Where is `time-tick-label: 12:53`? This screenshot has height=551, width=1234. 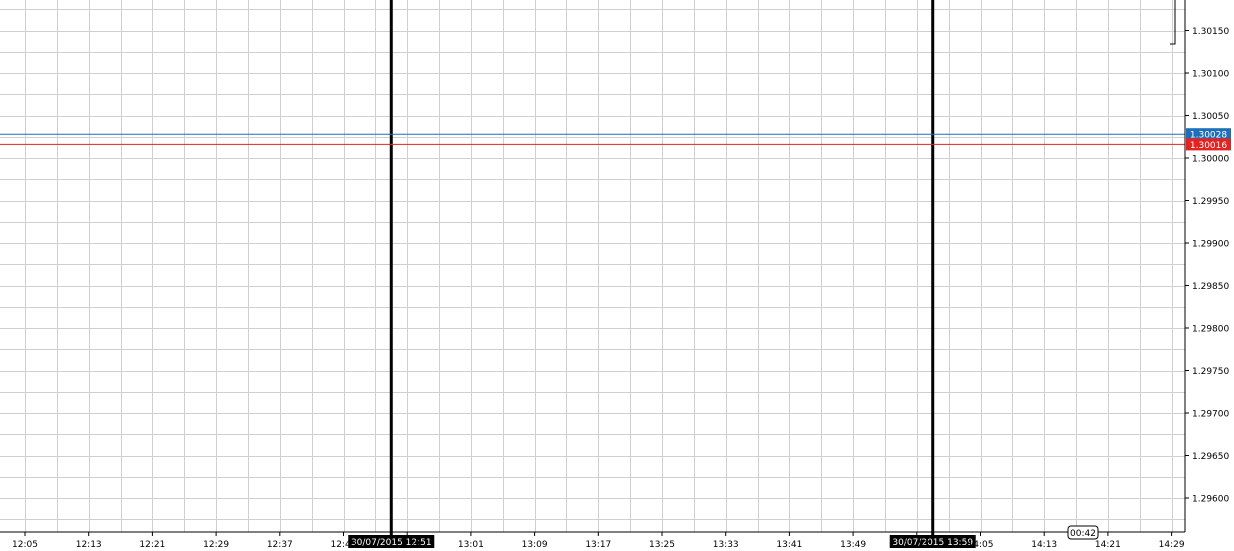
time-tick-label: 12:53 is located at coordinates (407, 545).